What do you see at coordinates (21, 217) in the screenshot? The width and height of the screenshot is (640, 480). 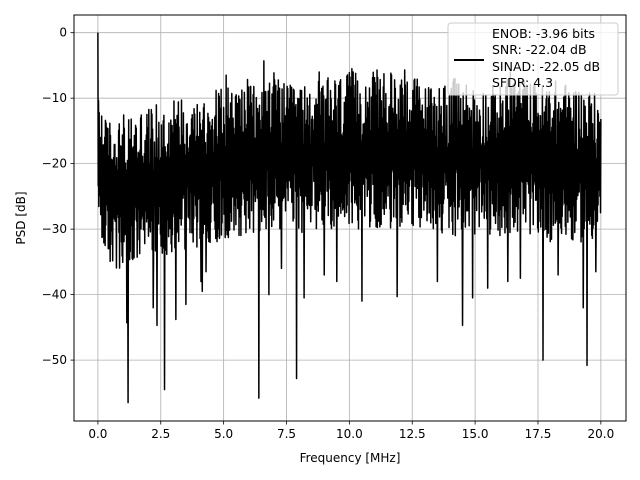 I see `y-axis-label: PSD [dB]` at bounding box center [21, 217].